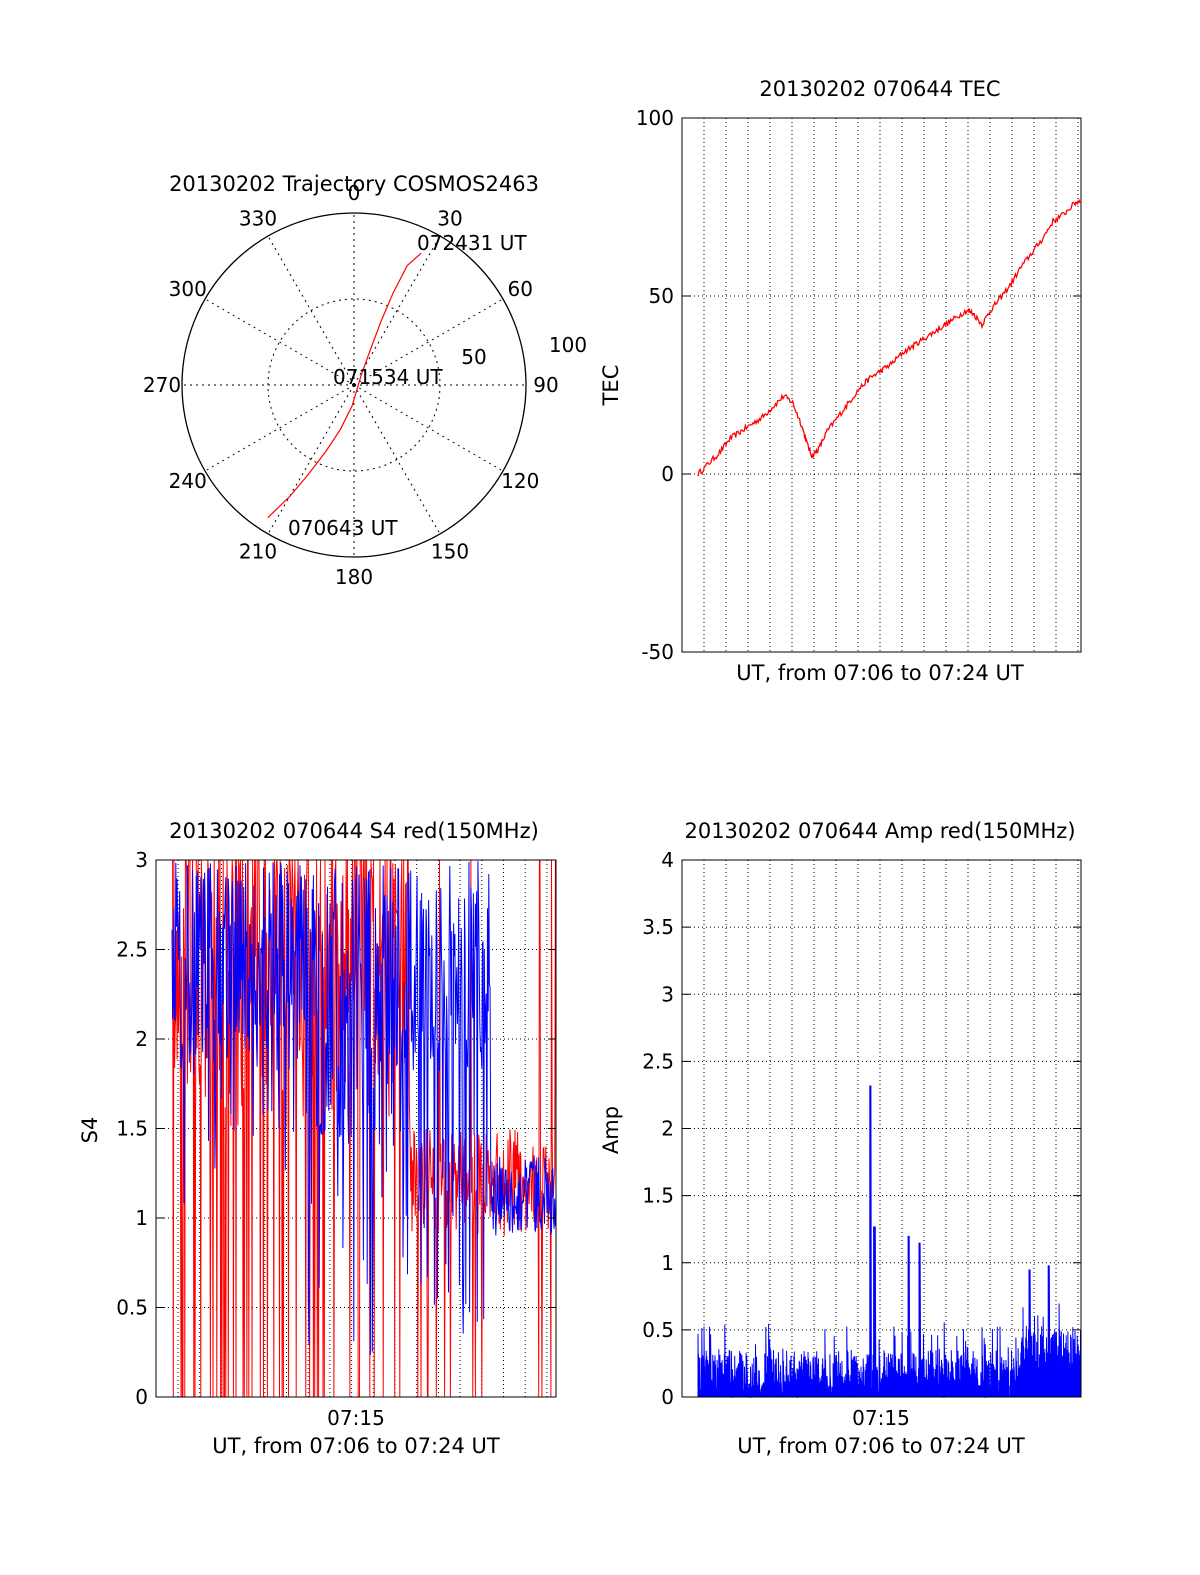 The width and height of the screenshot is (1200, 1575). What do you see at coordinates (657, 652) in the screenshot?
I see `y-tick-label: -50` at bounding box center [657, 652].